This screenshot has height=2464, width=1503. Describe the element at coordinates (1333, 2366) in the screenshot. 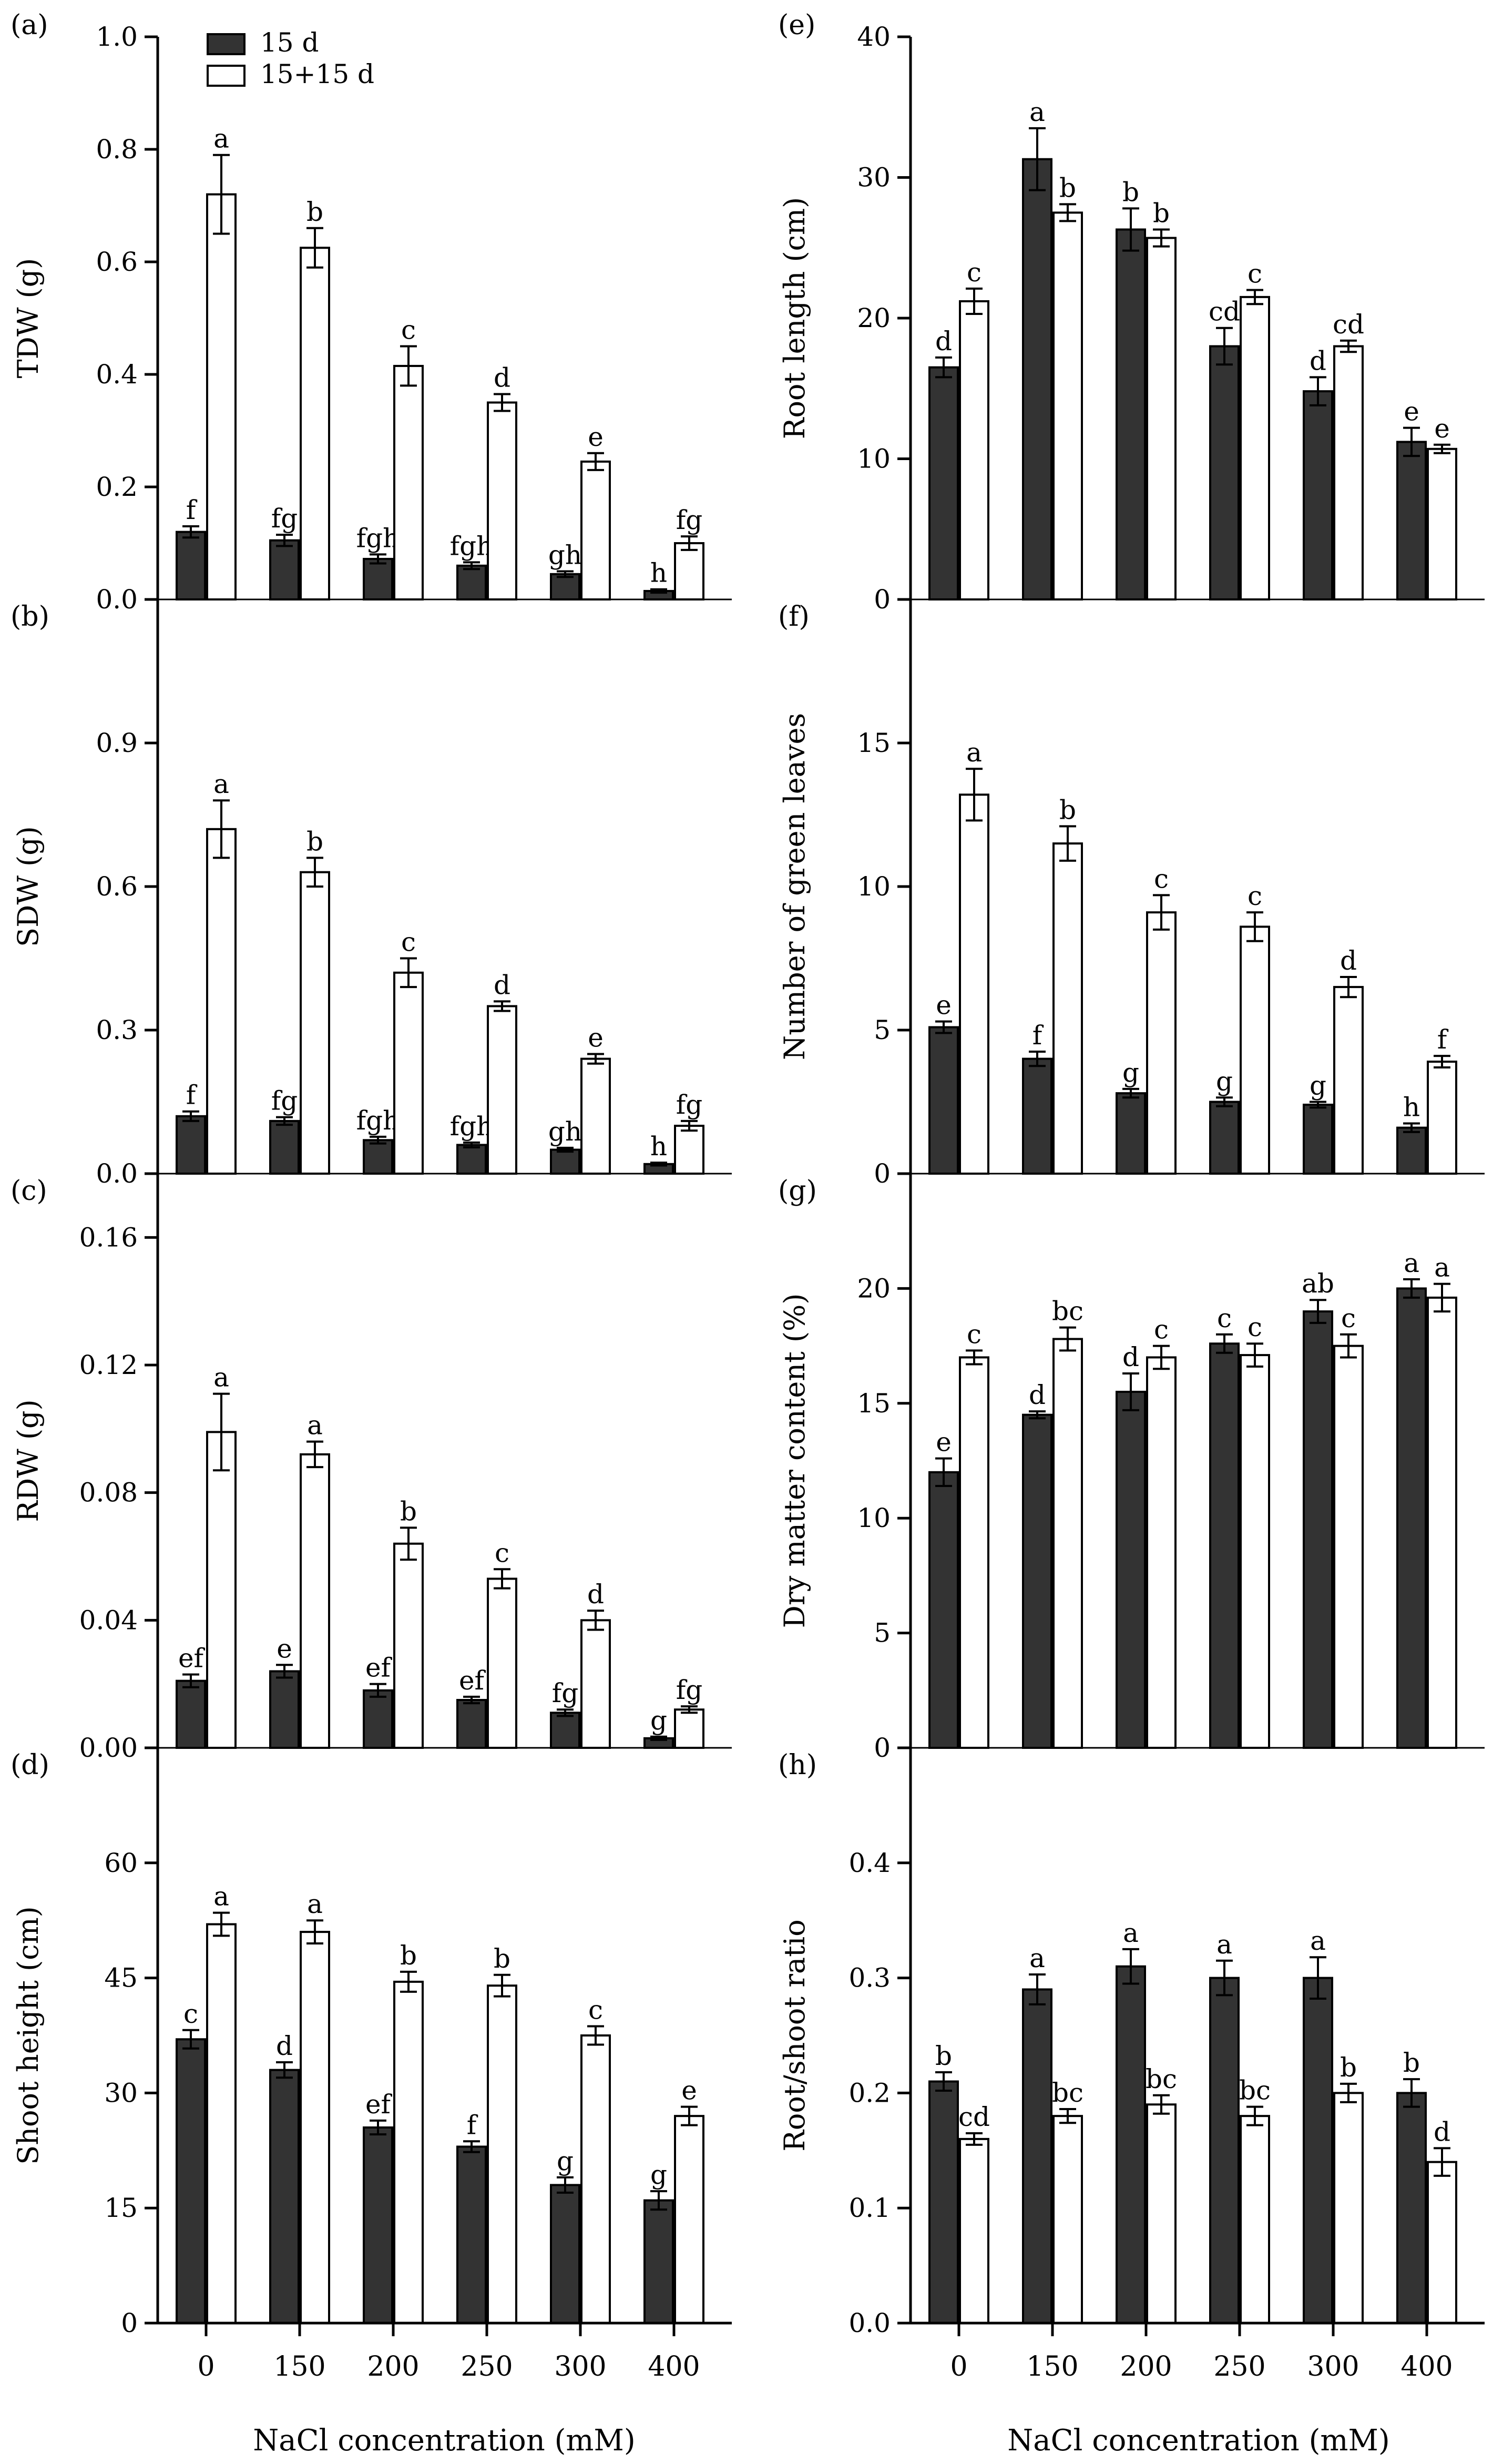

I see `x-tick-label: 300` at that location.